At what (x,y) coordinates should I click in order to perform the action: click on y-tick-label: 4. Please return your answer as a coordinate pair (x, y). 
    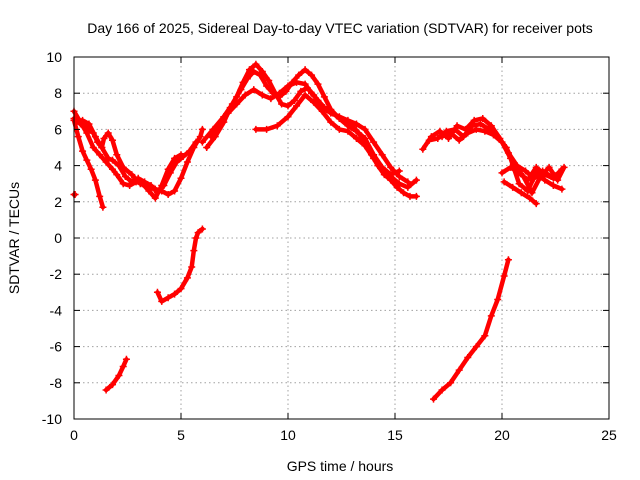
    Looking at the image, I should click on (58, 166).